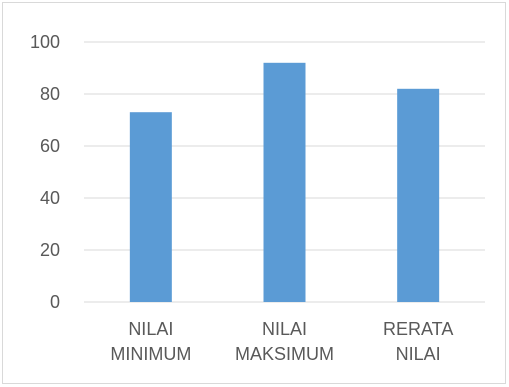 The width and height of the screenshot is (509, 387). Describe the element at coordinates (50, 250) in the screenshot. I see `y-tick-label-20: 20` at that location.